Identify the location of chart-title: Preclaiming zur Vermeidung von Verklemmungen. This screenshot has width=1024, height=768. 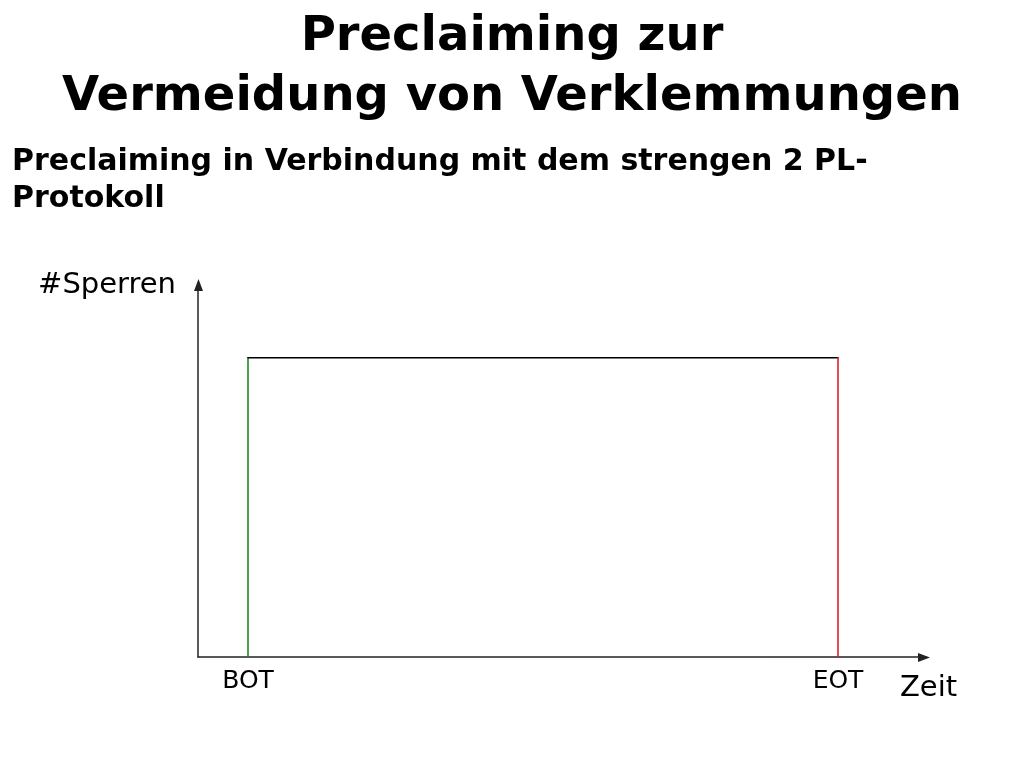
(512, 63).